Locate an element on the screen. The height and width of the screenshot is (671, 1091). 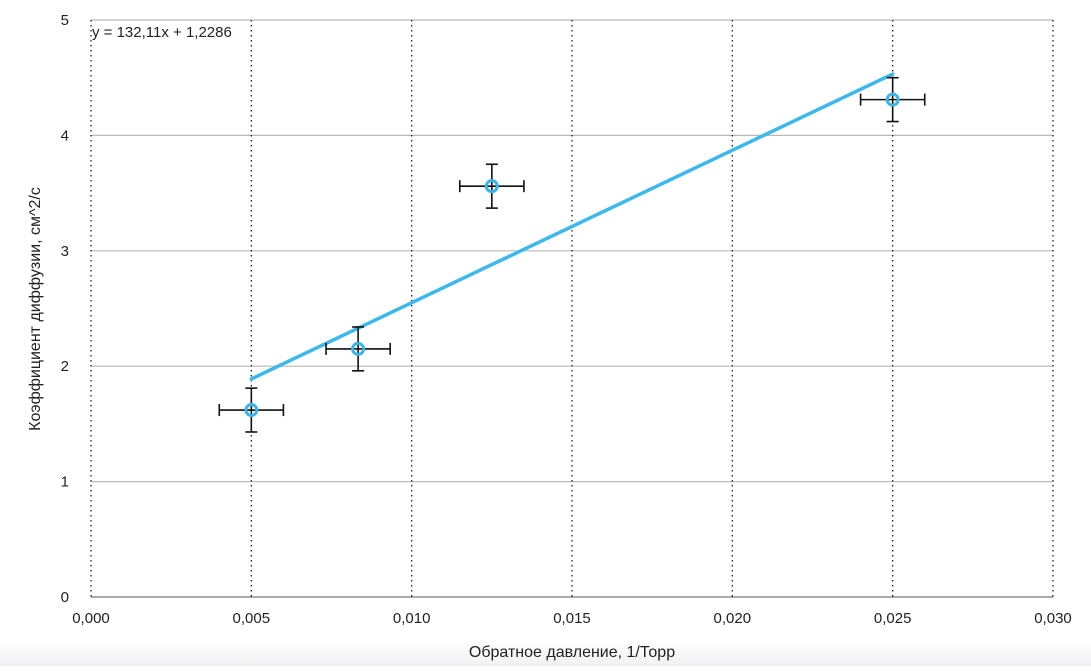
y-tick-label: 4 is located at coordinates (65, 135).